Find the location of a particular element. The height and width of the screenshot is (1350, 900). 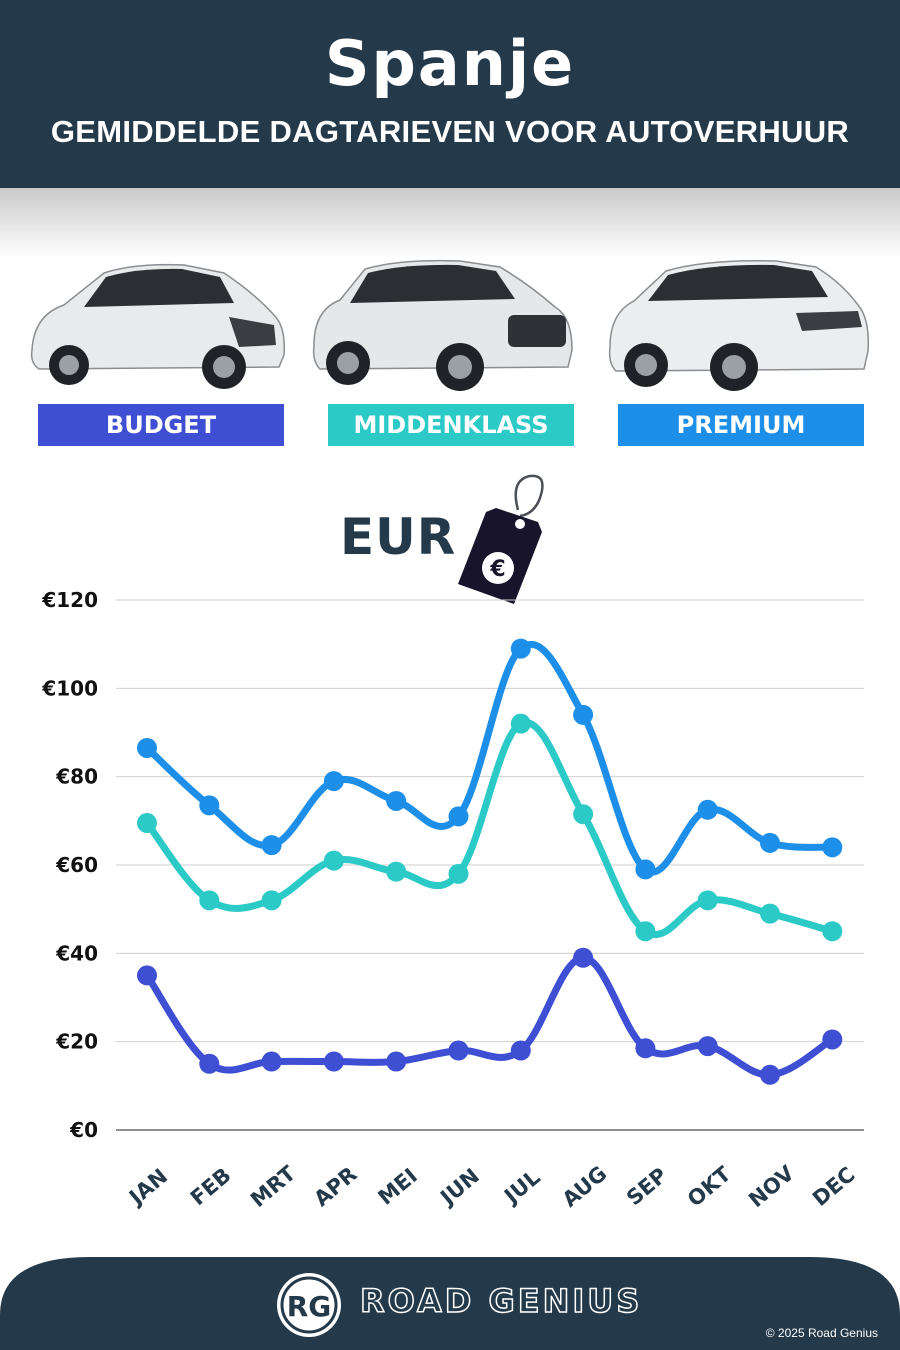

series-line-budget is located at coordinates (489, 1016).